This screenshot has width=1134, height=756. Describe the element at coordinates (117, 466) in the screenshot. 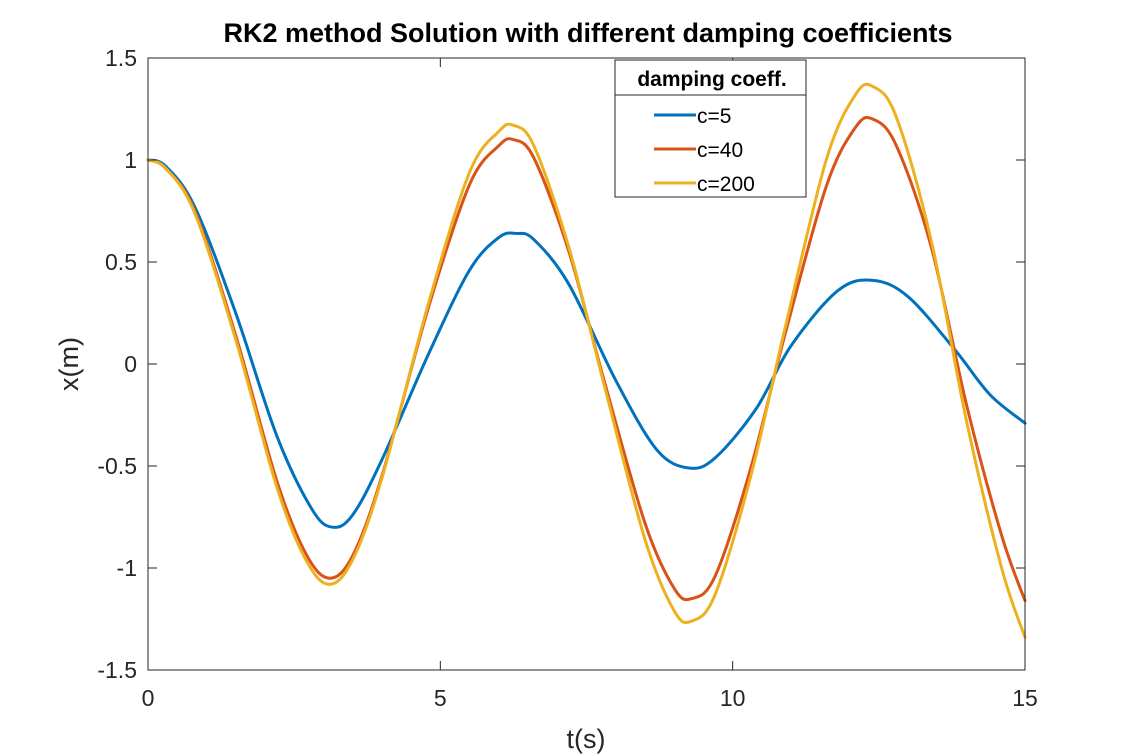

I see `y-tick-label: -0.5` at that location.